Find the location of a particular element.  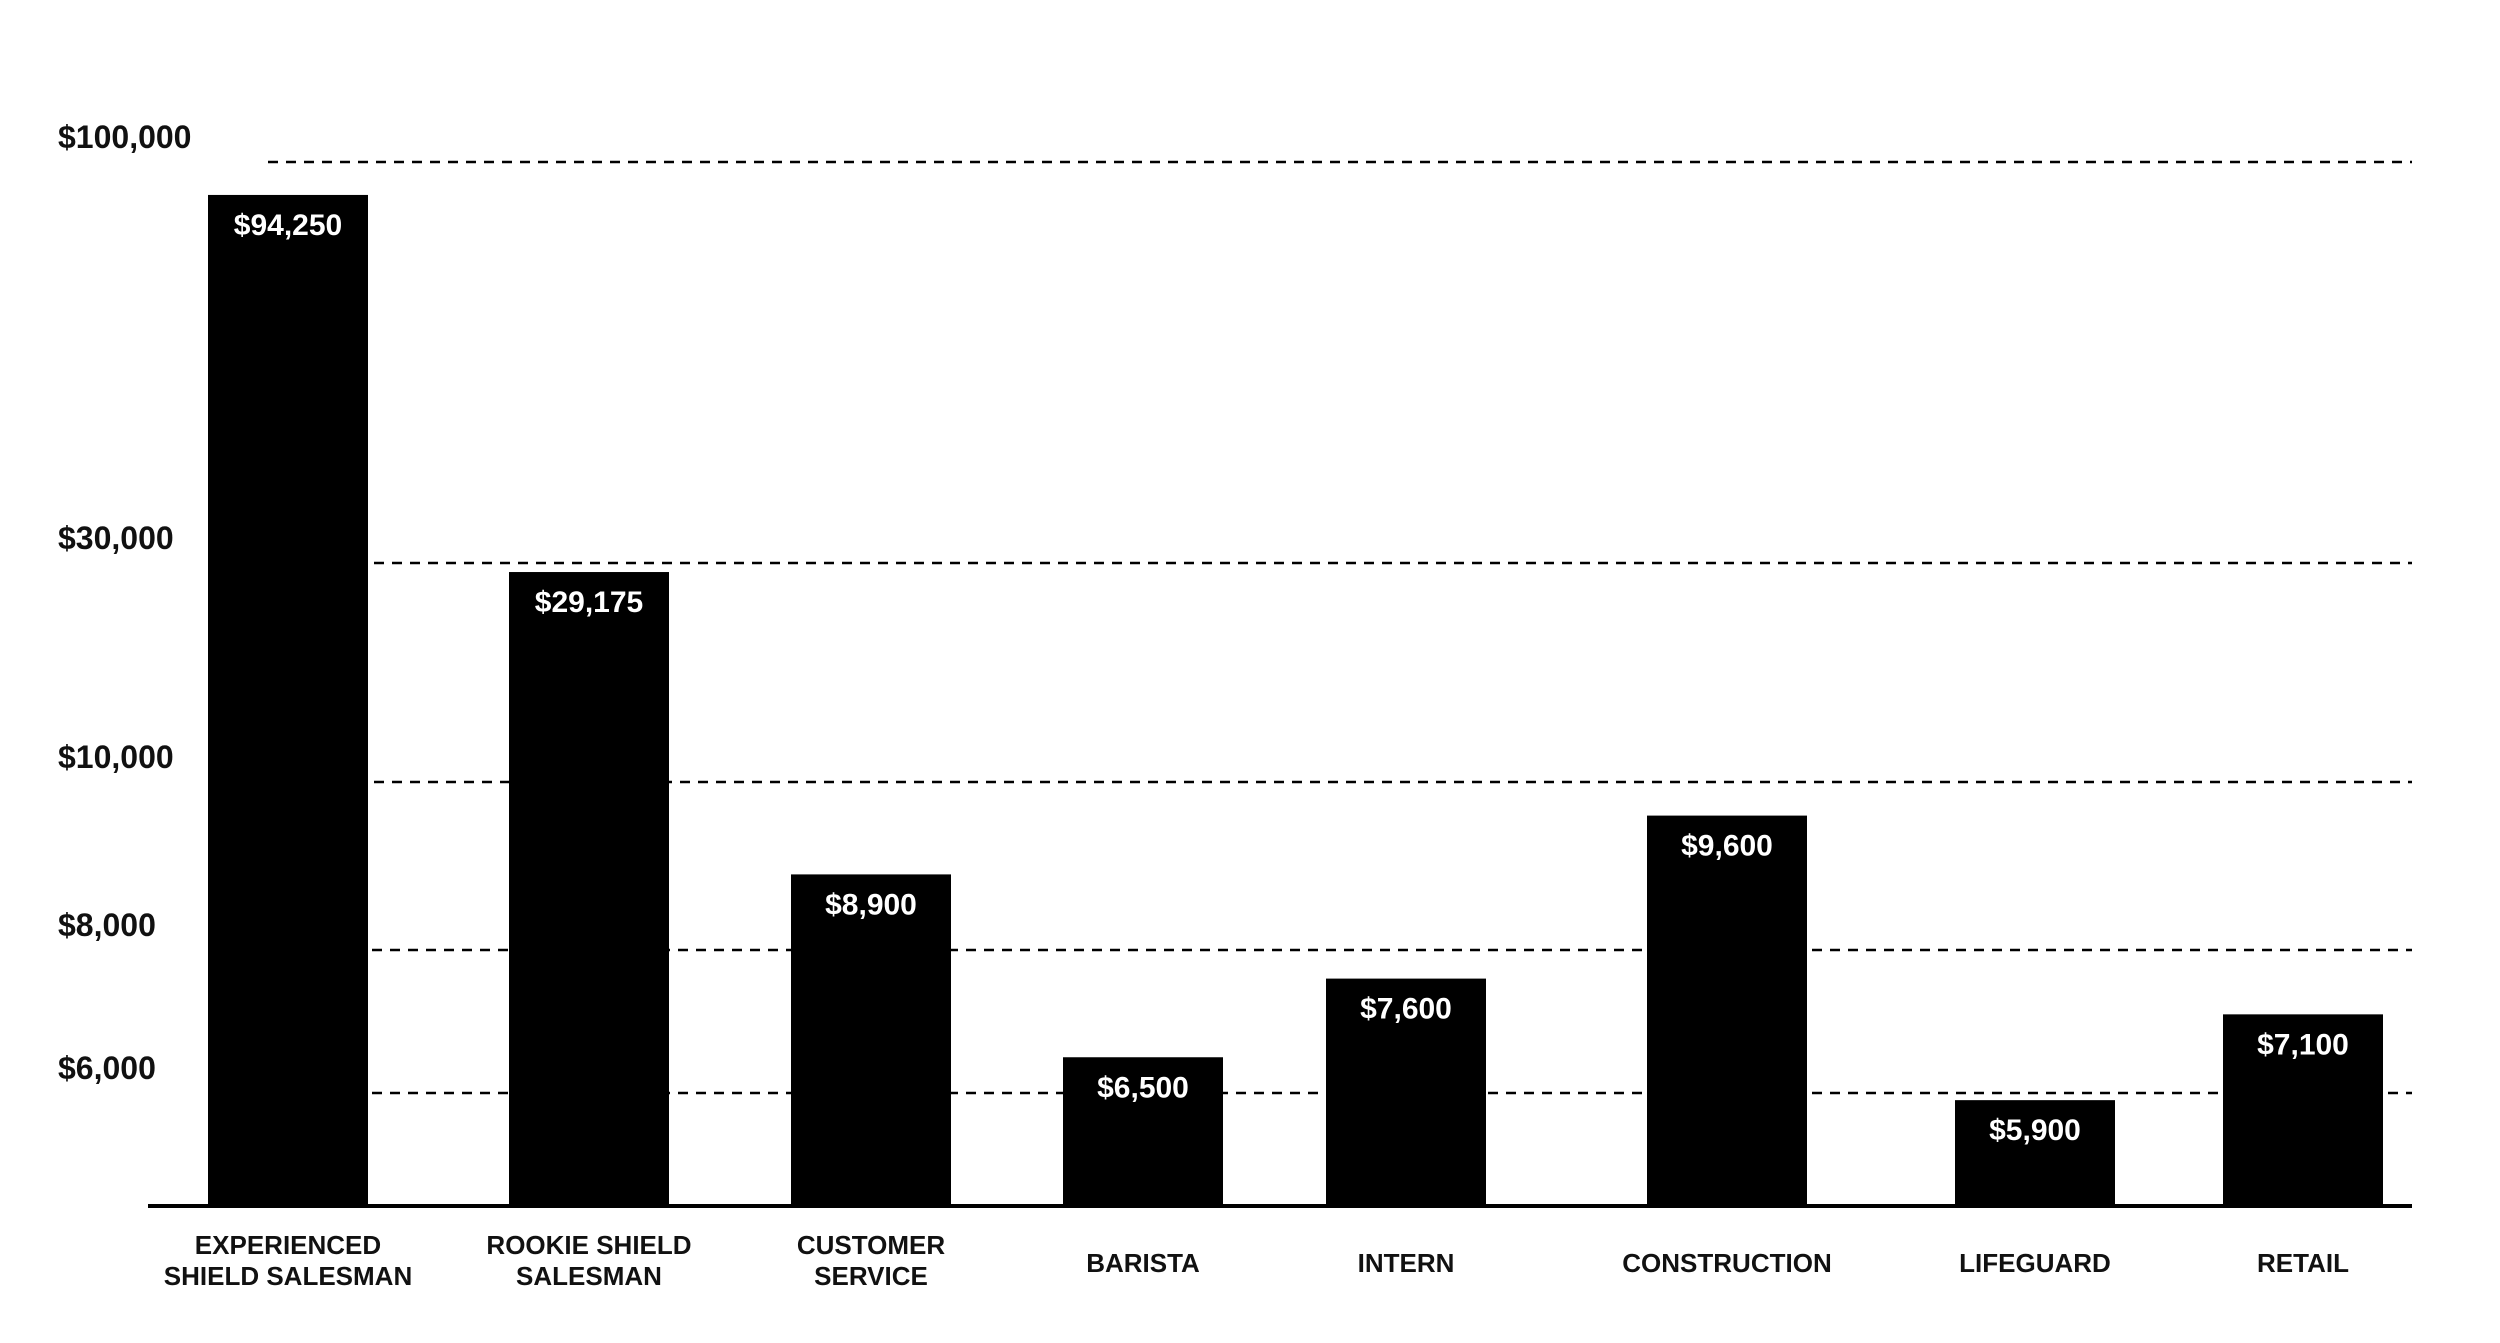

category-label: BARISTA is located at coordinates (1143, 1263).